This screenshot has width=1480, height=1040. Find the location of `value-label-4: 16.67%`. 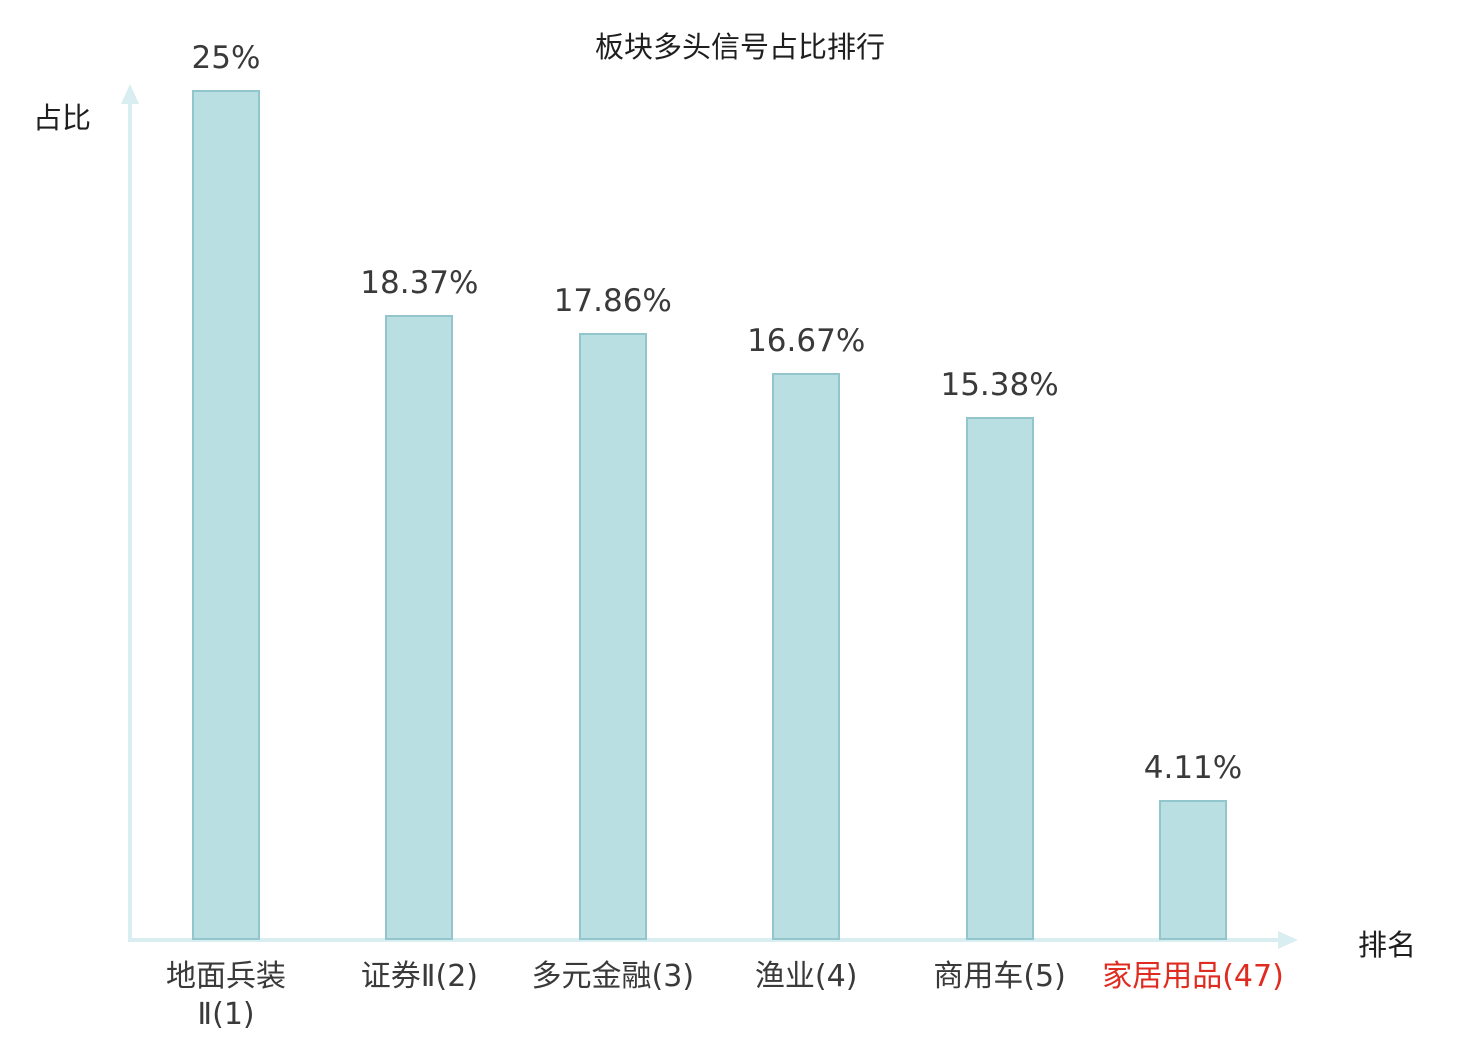

value-label-4: 16.67% is located at coordinates (806, 341).